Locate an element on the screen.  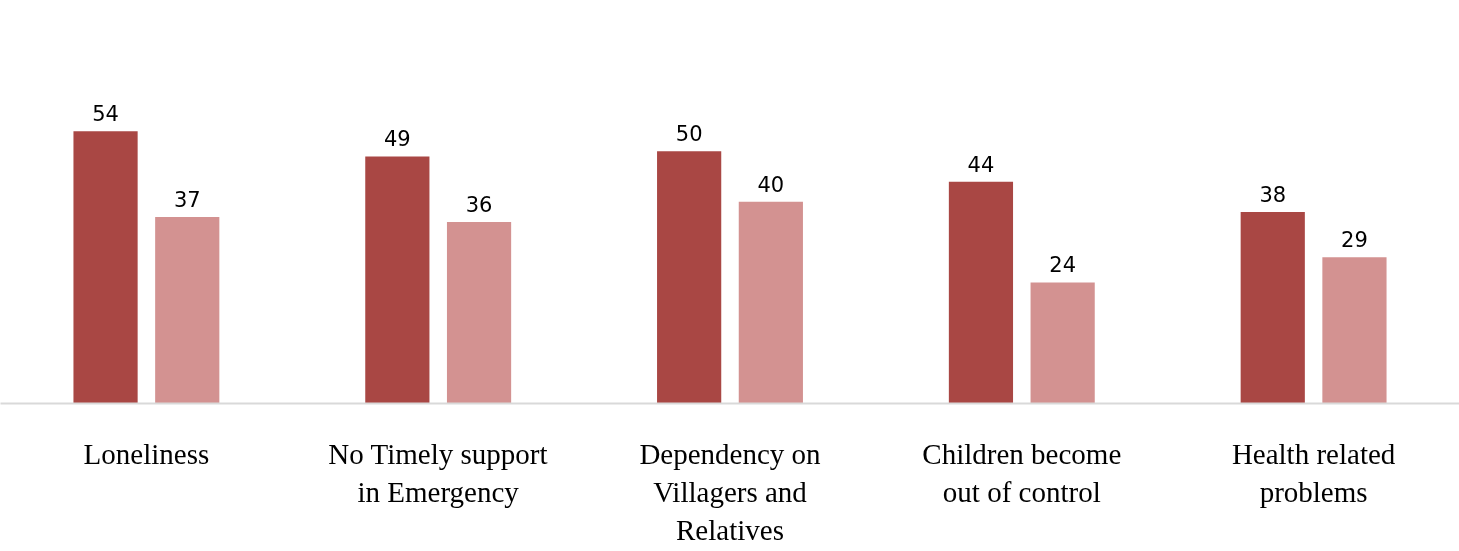
x-tick-label: No Timely support in Emergency is located at coordinates (438, 472).